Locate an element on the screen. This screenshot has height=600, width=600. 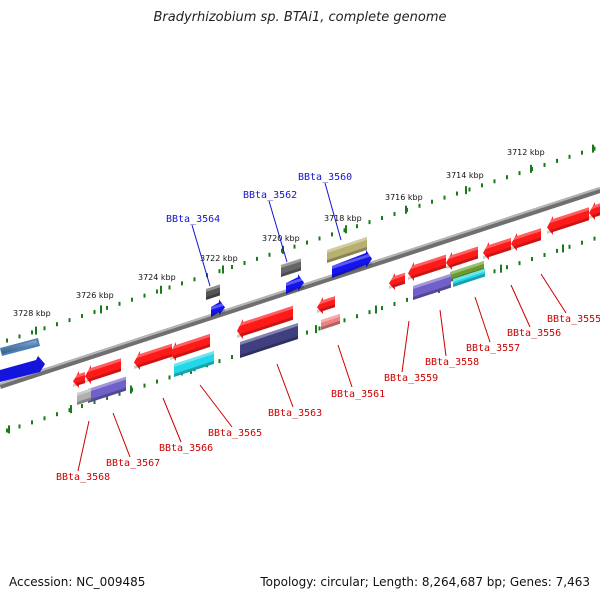
gene-BBta_3564-b is located at coordinates (218, 308).